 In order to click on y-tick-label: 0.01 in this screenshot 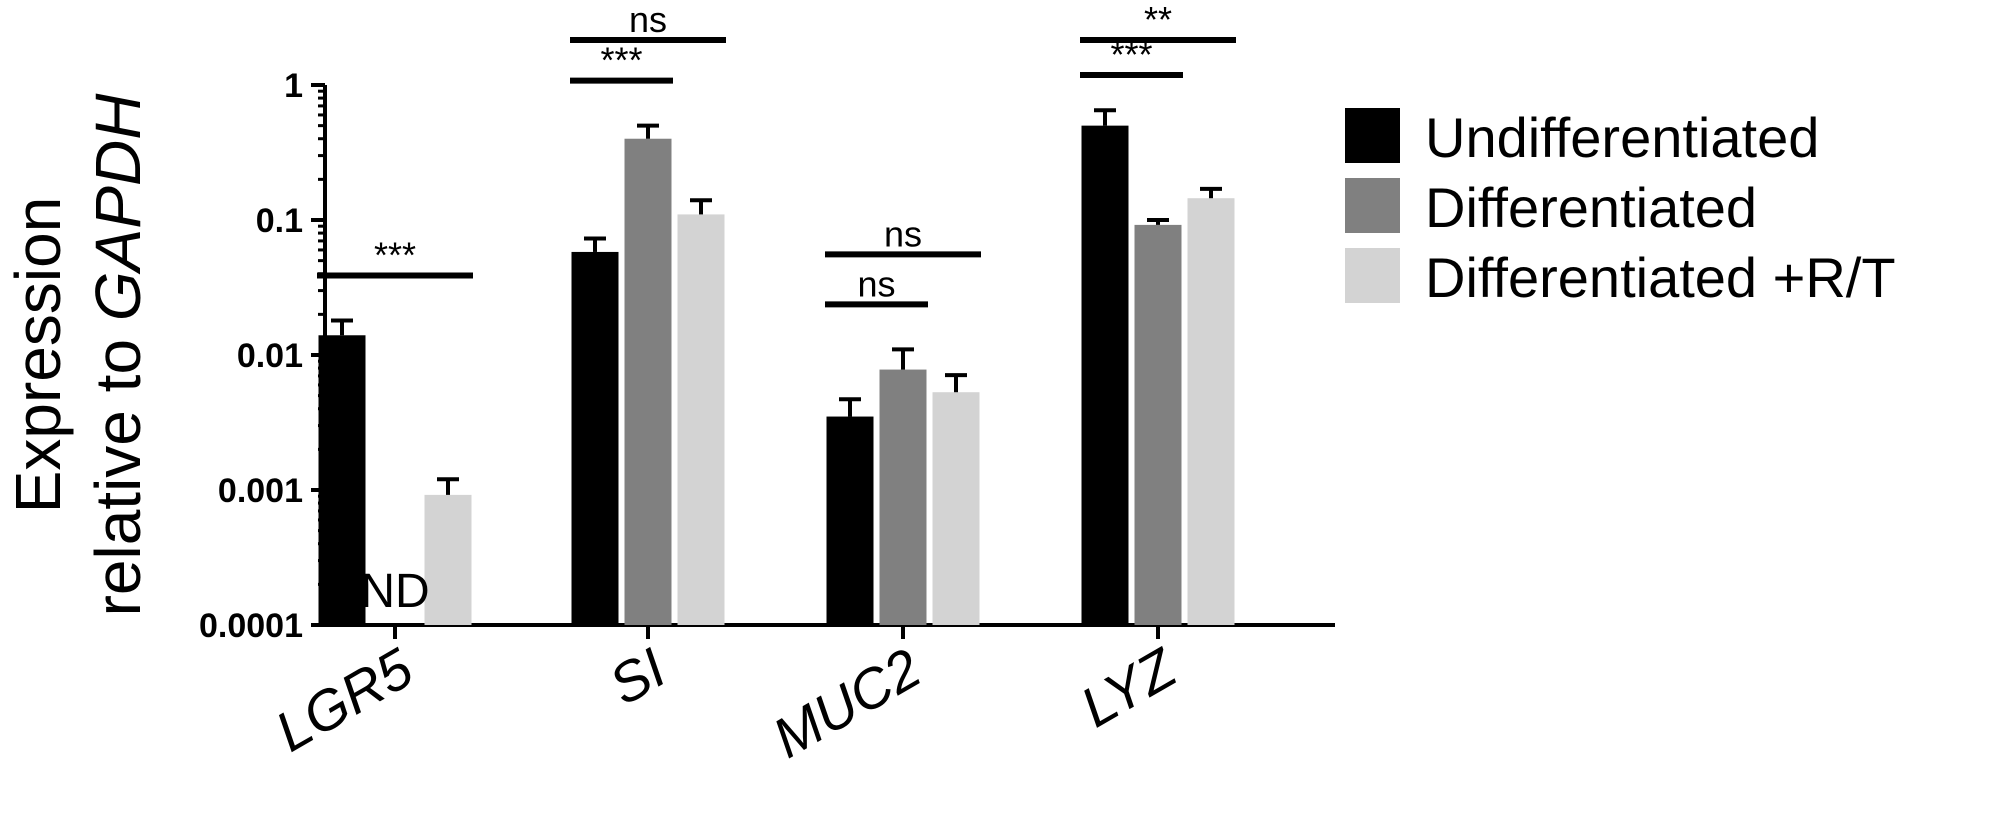, I will do `click(270, 356)`.